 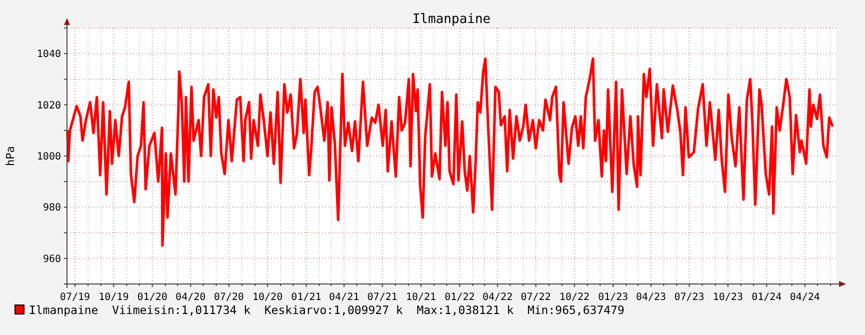 I want to click on x-tick-label: 10/21, so click(x=421, y=297).